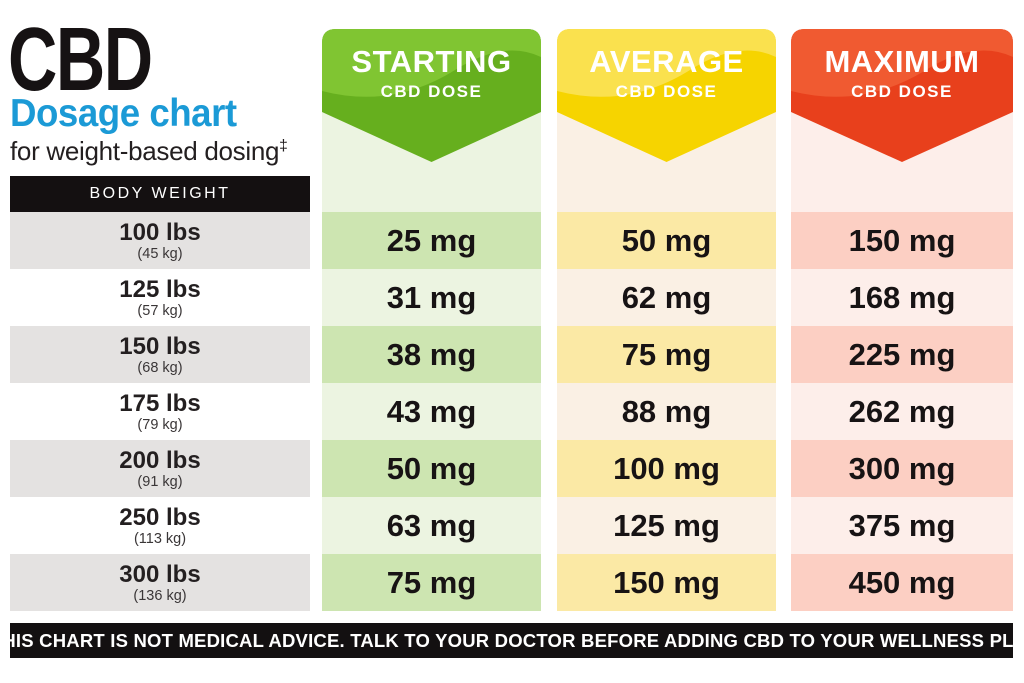 Image resolution: width=1024 pixels, height=683 pixels. What do you see at coordinates (431, 525) in the screenshot?
I see `dose-cell: 63 mg` at bounding box center [431, 525].